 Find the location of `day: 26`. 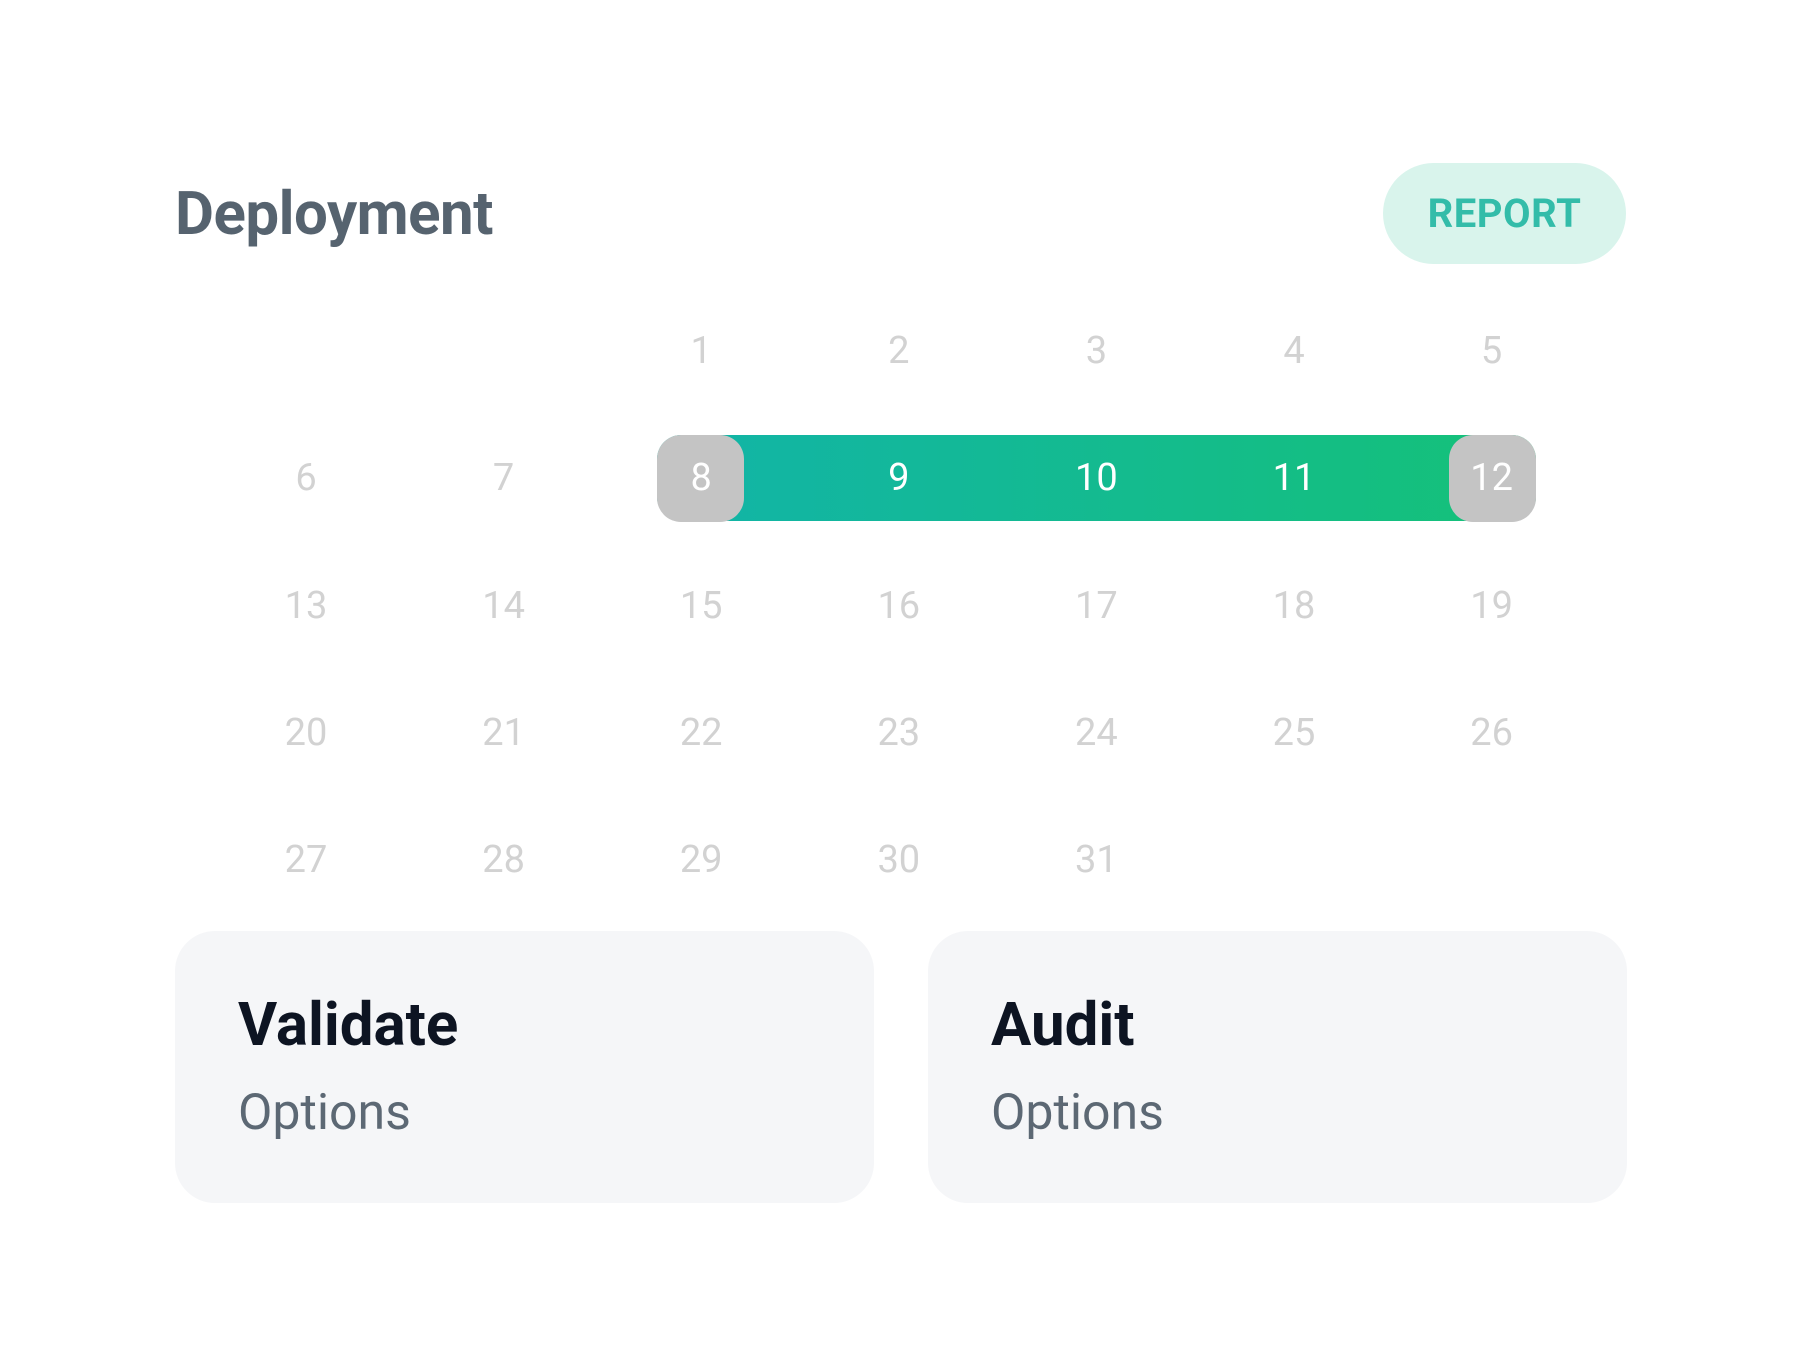

day: 26 is located at coordinates (1491, 732).